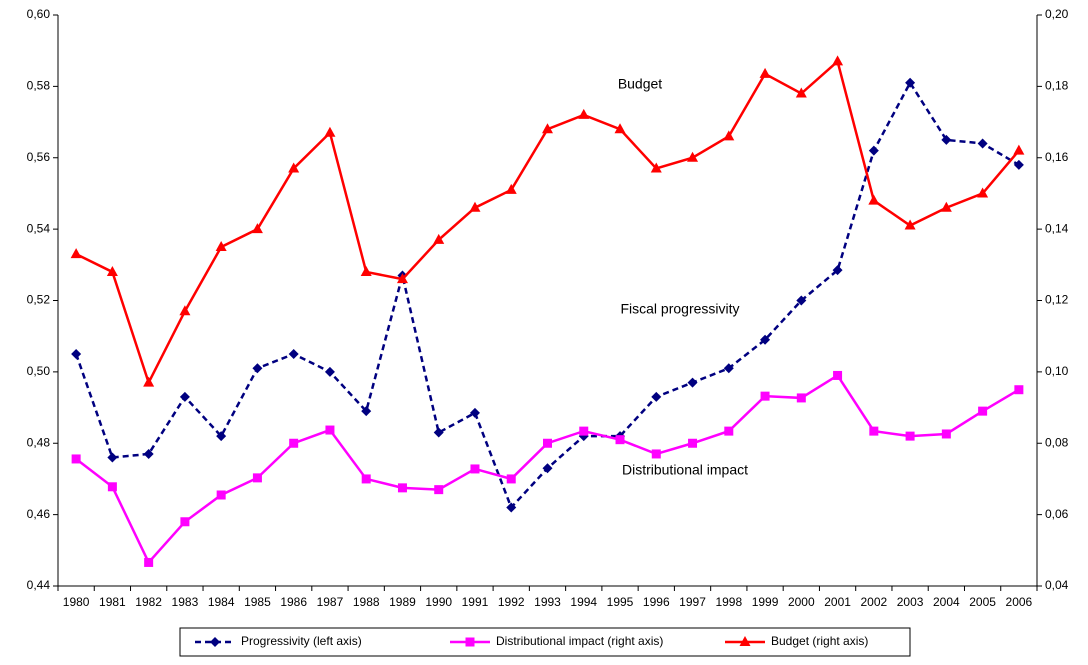 Image resolution: width=1088 pixels, height=665 pixels. What do you see at coordinates (620, 602) in the screenshot?
I see `x-tick-label: 1995` at bounding box center [620, 602].